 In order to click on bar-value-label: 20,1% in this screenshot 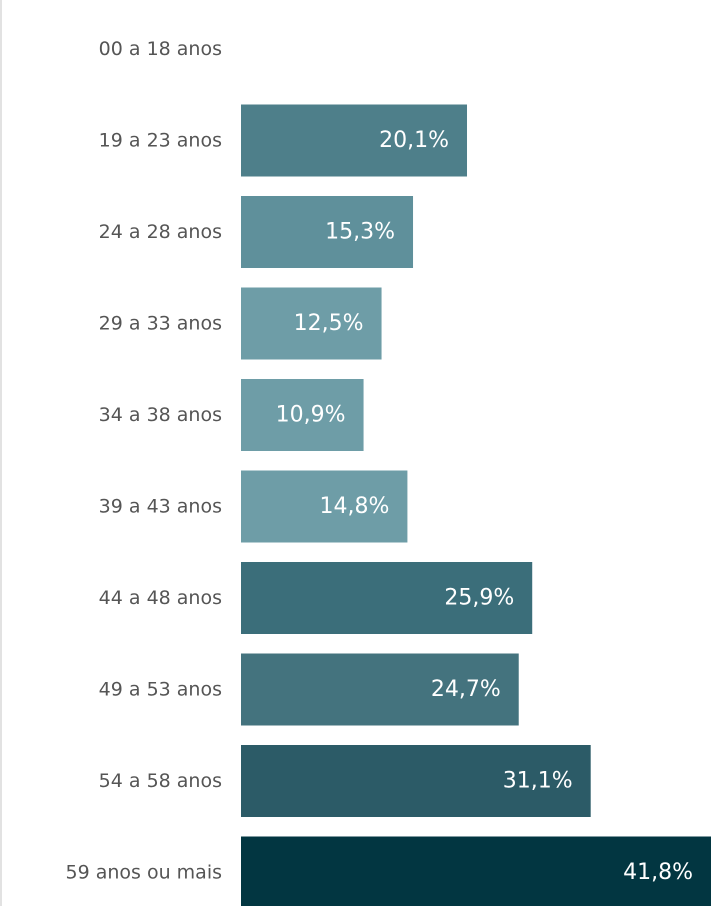, I will do `click(414, 140)`.